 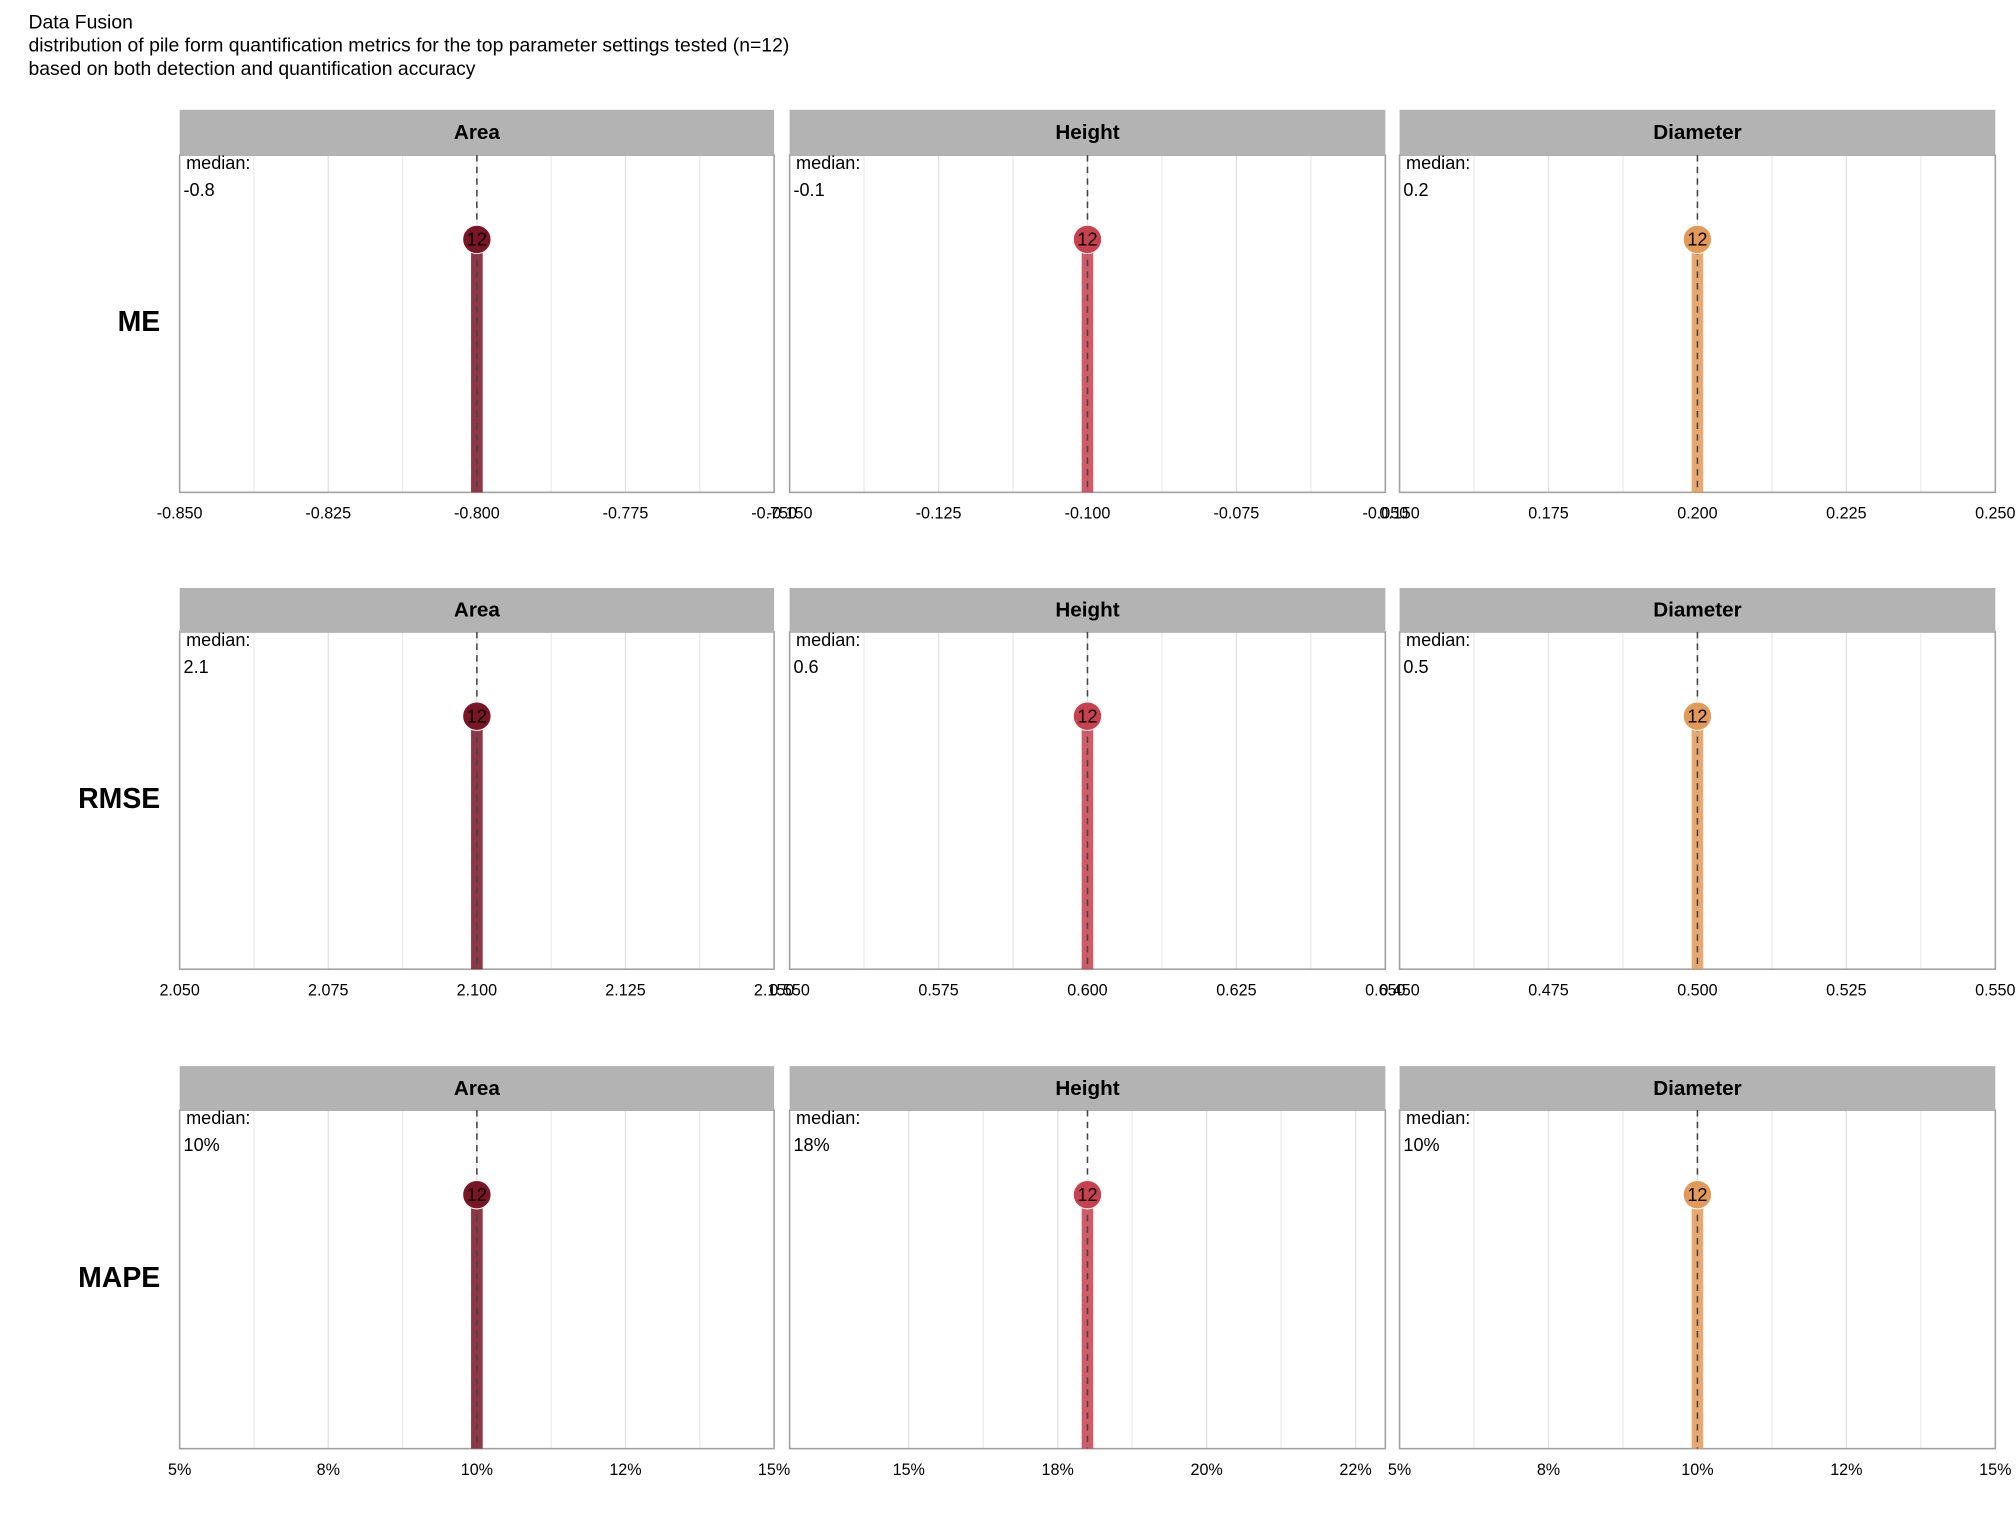 What do you see at coordinates (811, 1145) in the screenshot?
I see `median-value: 18%` at bounding box center [811, 1145].